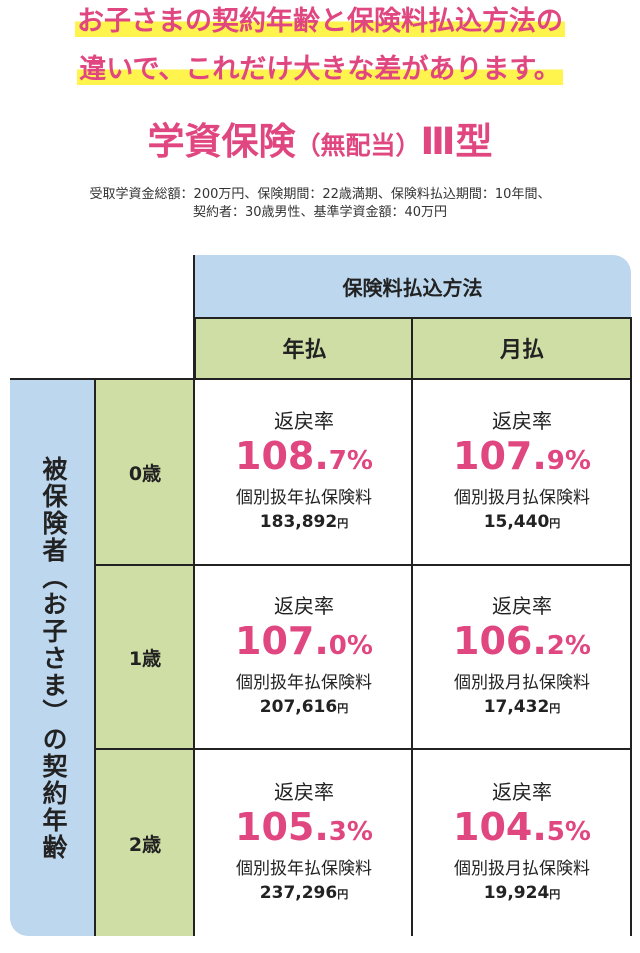 The width and height of the screenshot is (640, 953). I want to click on return-rate-value: 106.2%, so click(522, 641).